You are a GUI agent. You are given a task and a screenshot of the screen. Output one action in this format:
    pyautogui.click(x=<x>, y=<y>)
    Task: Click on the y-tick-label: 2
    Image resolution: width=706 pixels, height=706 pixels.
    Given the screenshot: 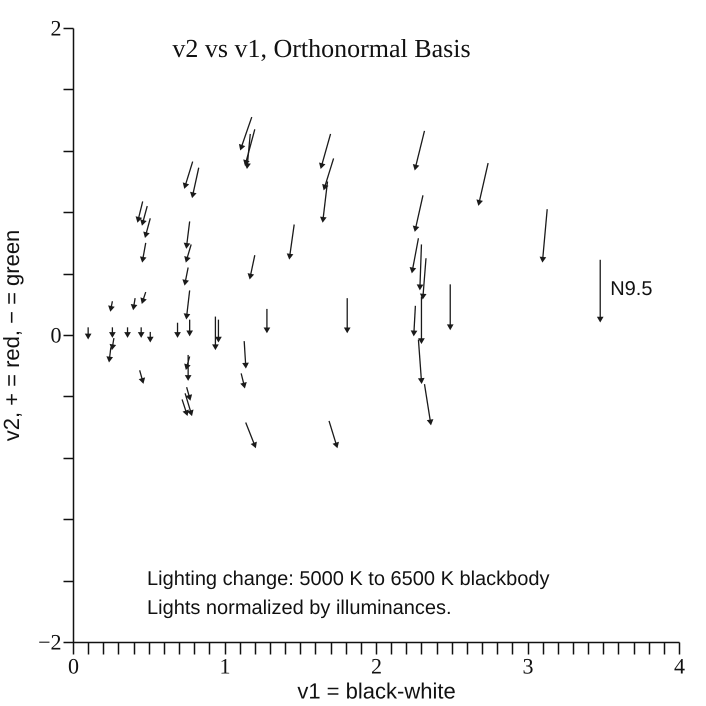 What is the action you would take?
    pyautogui.click(x=56, y=28)
    